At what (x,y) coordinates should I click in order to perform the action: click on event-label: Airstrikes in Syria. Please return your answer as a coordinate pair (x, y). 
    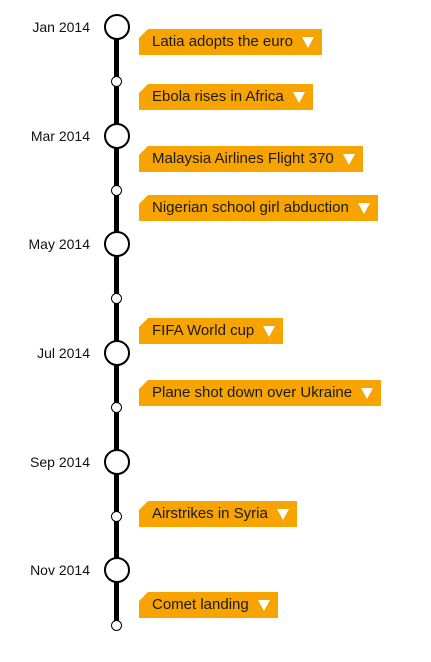
    Looking at the image, I should click on (210, 513).